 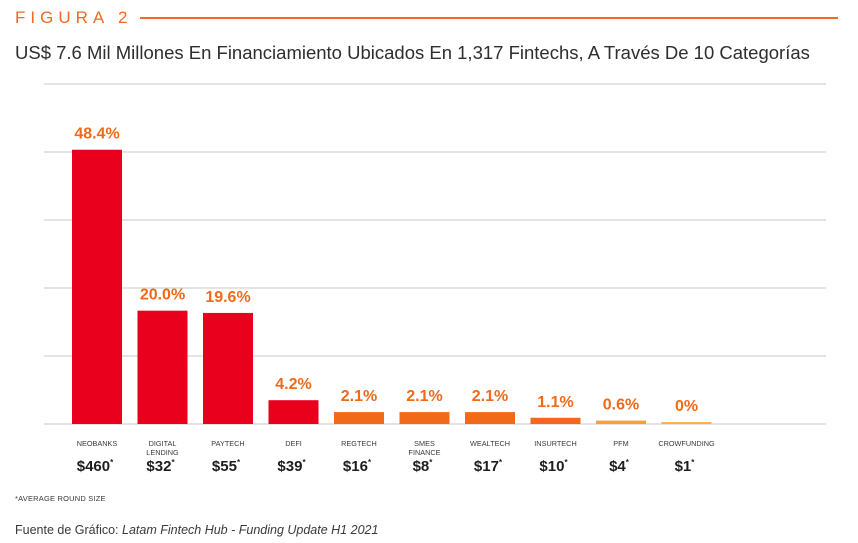 I want to click on value-label: 4.2%, so click(x=293, y=384).